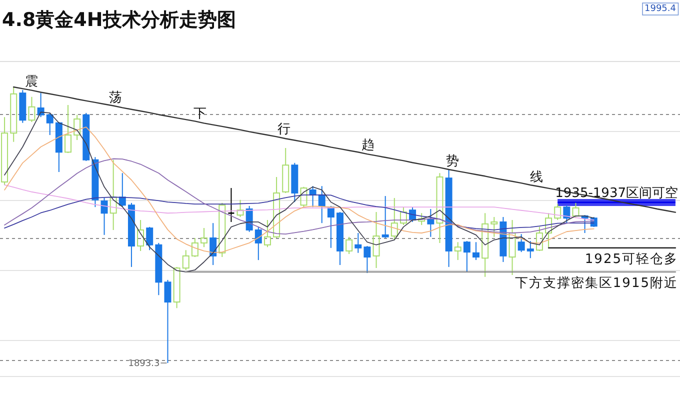 The width and height of the screenshot is (680, 402). Describe the element at coordinates (596, 282) in the screenshot. I see `series-label: 下方支撑密集区1915附近` at that location.